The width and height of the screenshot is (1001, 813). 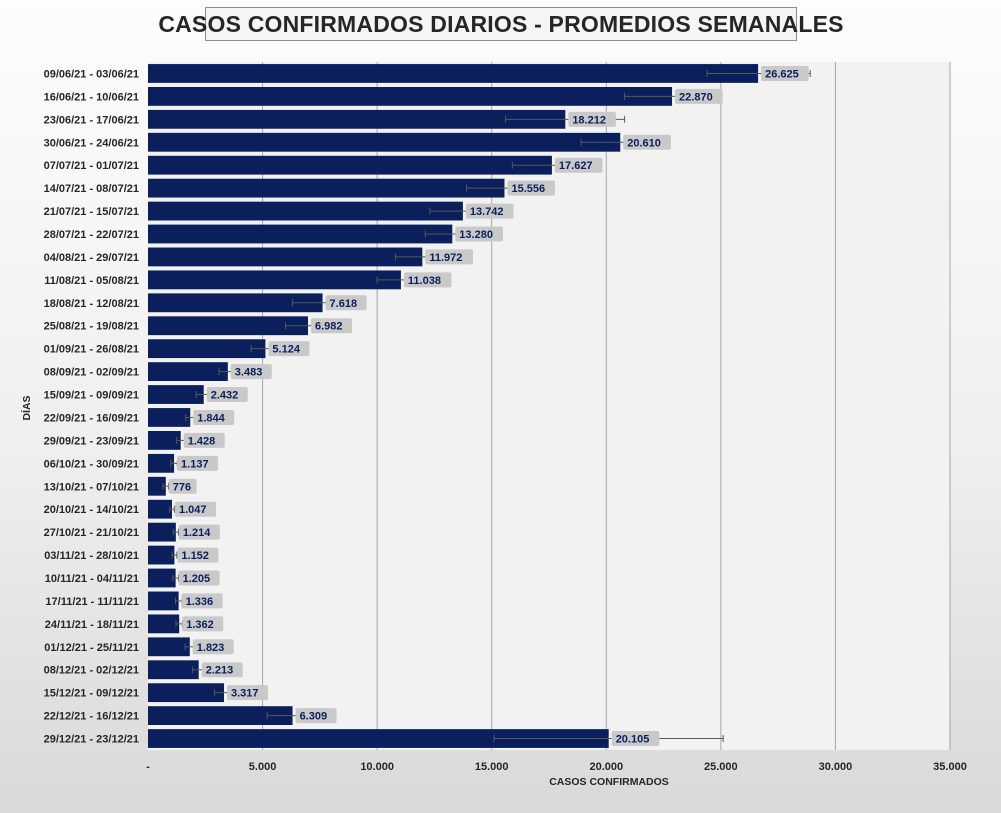 What do you see at coordinates (609, 782) in the screenshot?
I see `x-axis-title: CASOS CONFIRMADOS` at bounding box center [609, 782].